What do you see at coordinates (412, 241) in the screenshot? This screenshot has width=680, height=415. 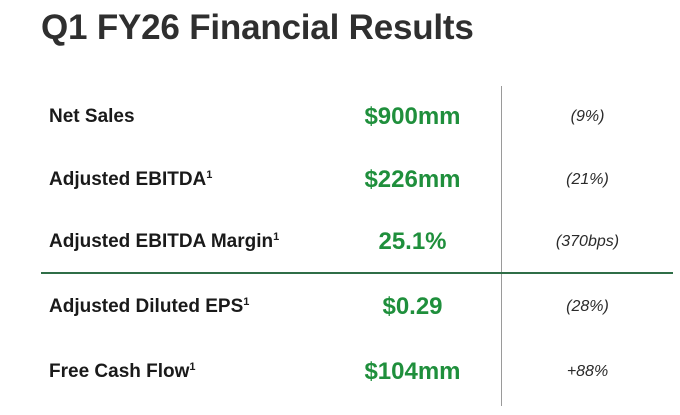 I see `metric-value: 25.1%` at bounding box center [412, 241].